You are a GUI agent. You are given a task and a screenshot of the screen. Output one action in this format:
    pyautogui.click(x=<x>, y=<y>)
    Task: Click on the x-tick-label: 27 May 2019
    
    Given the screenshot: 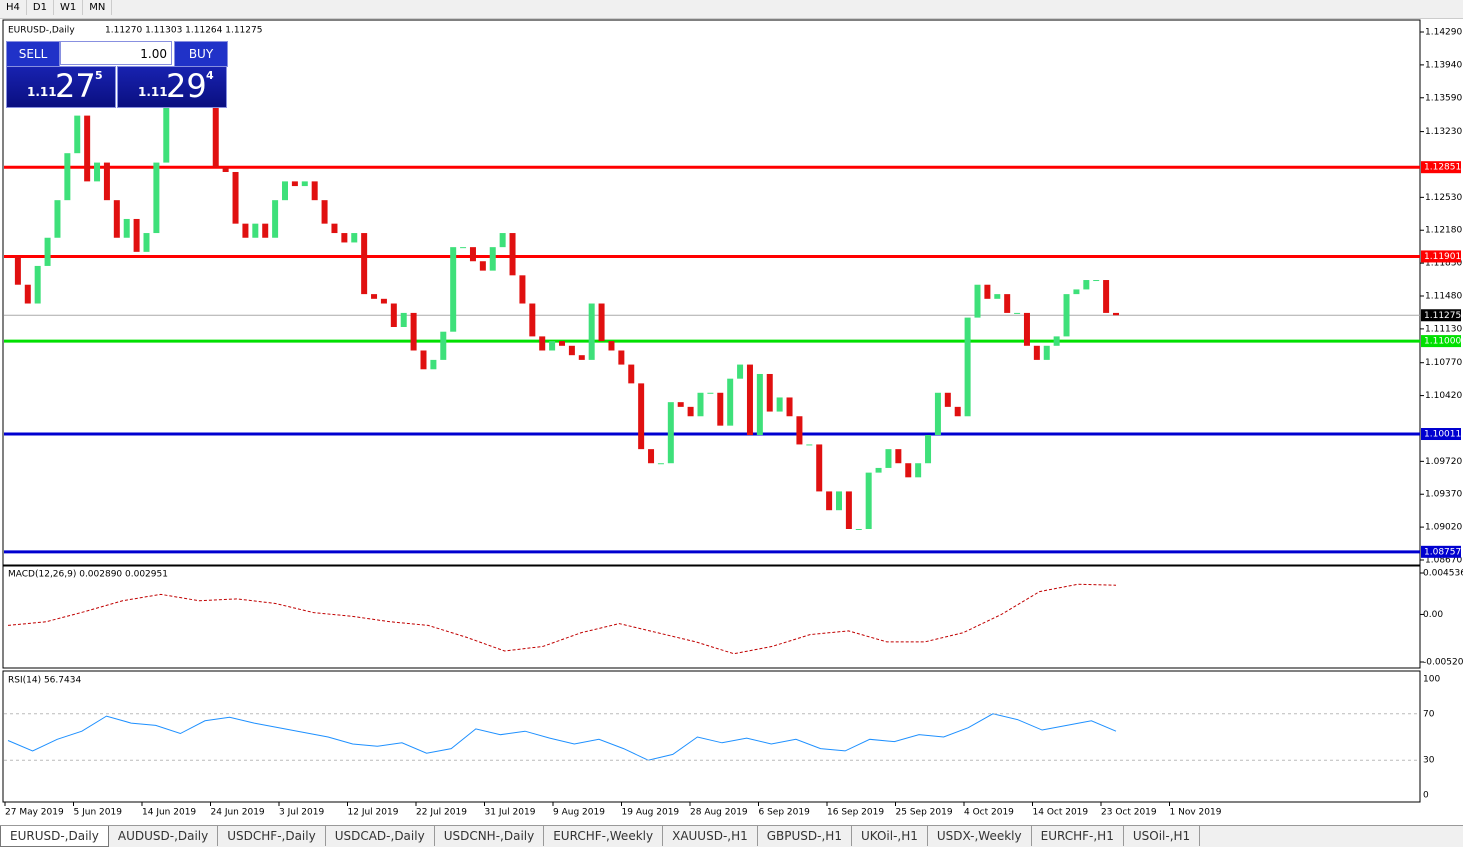 What is the action you would take?
    pyautogui.click(x=34, y=813)
    